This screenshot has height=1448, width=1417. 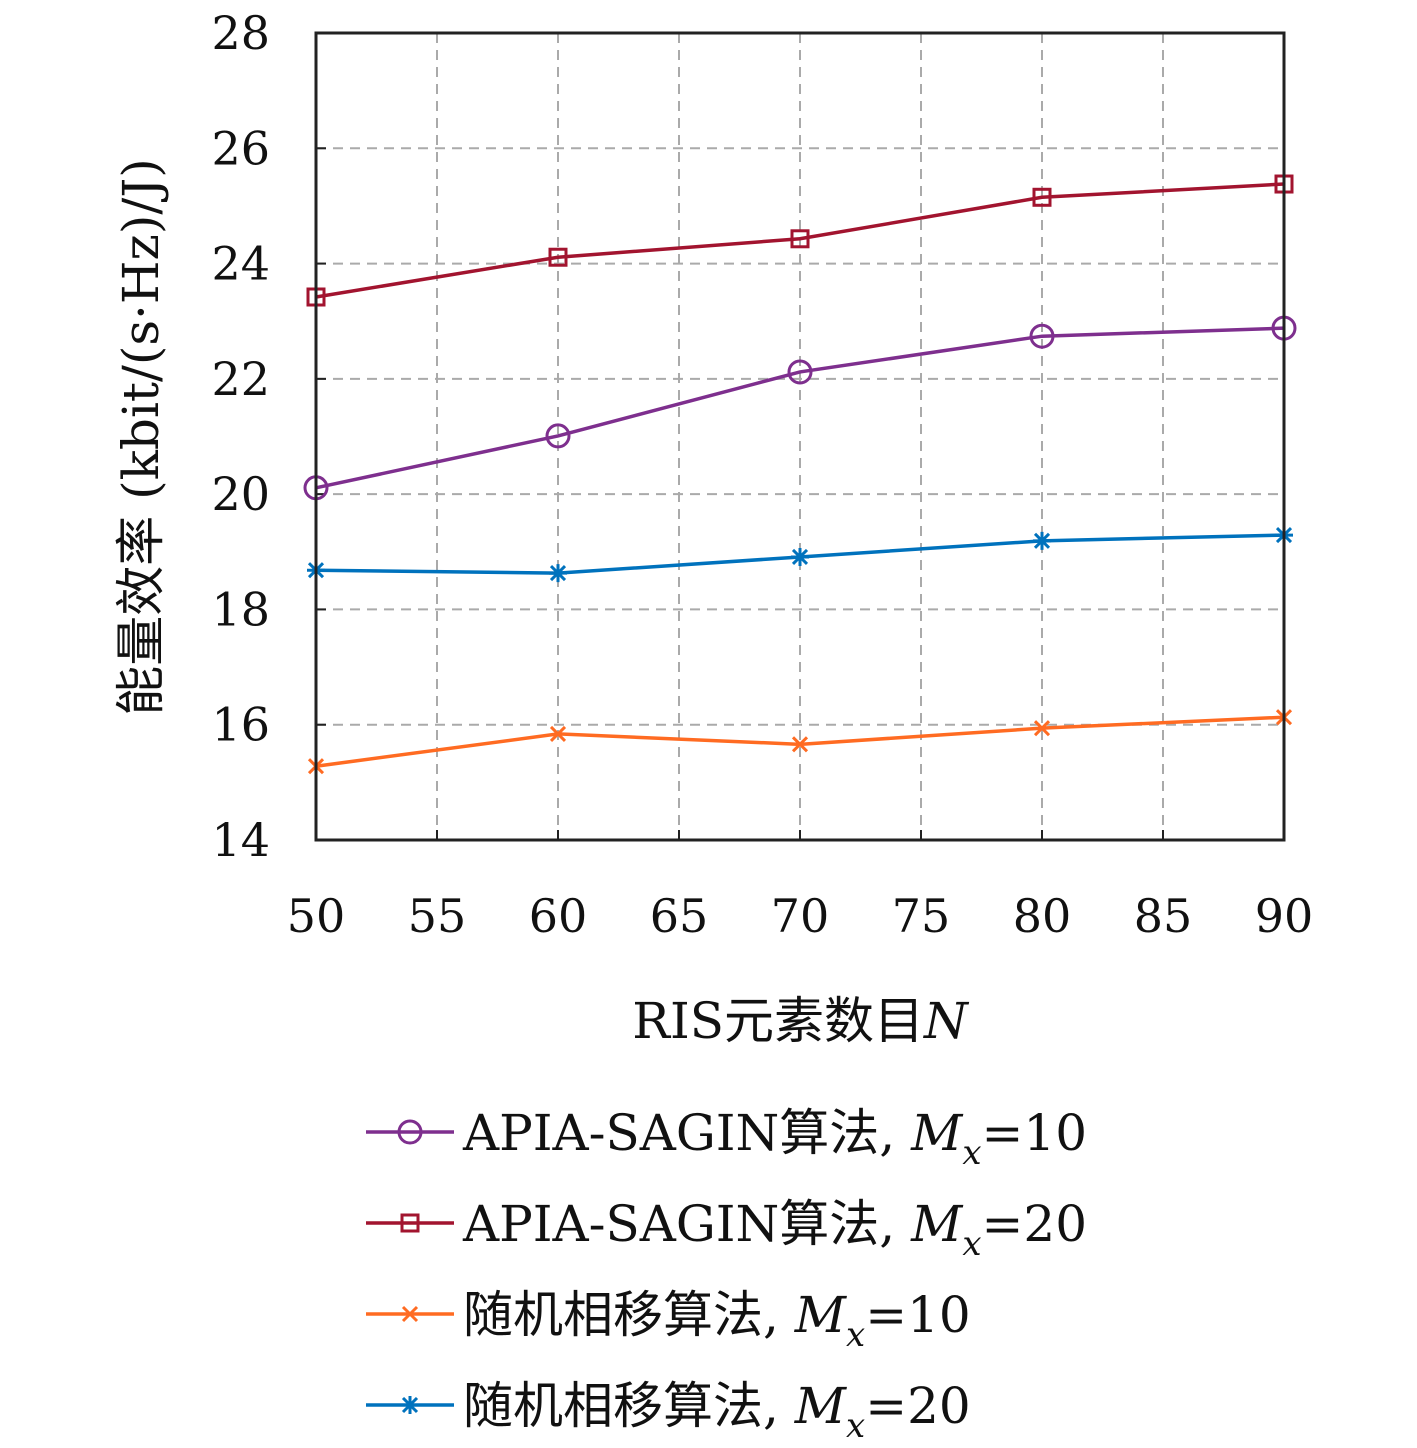 I want to click on x-tick-label: 70, so click(x=800, y=916).